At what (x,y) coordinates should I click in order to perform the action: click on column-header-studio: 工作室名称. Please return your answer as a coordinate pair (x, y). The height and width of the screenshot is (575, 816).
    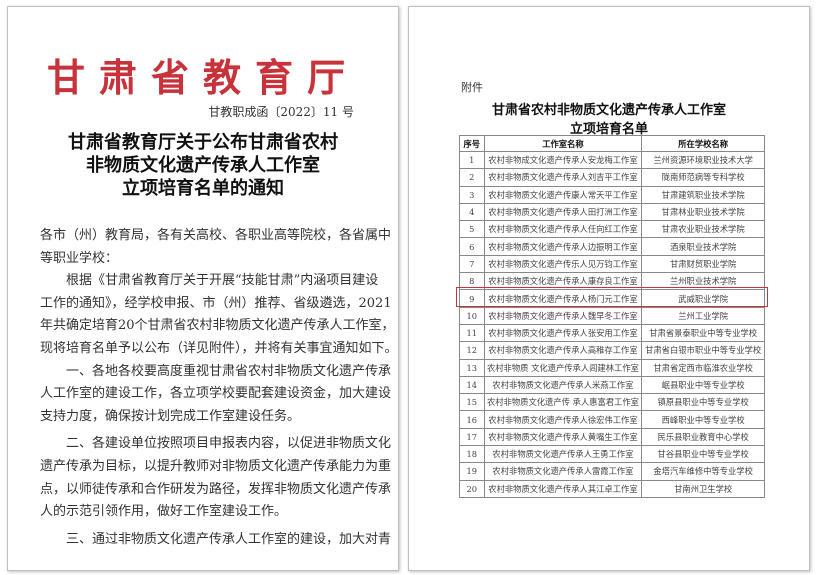
    Looking at the image, I should click on (563, 143).